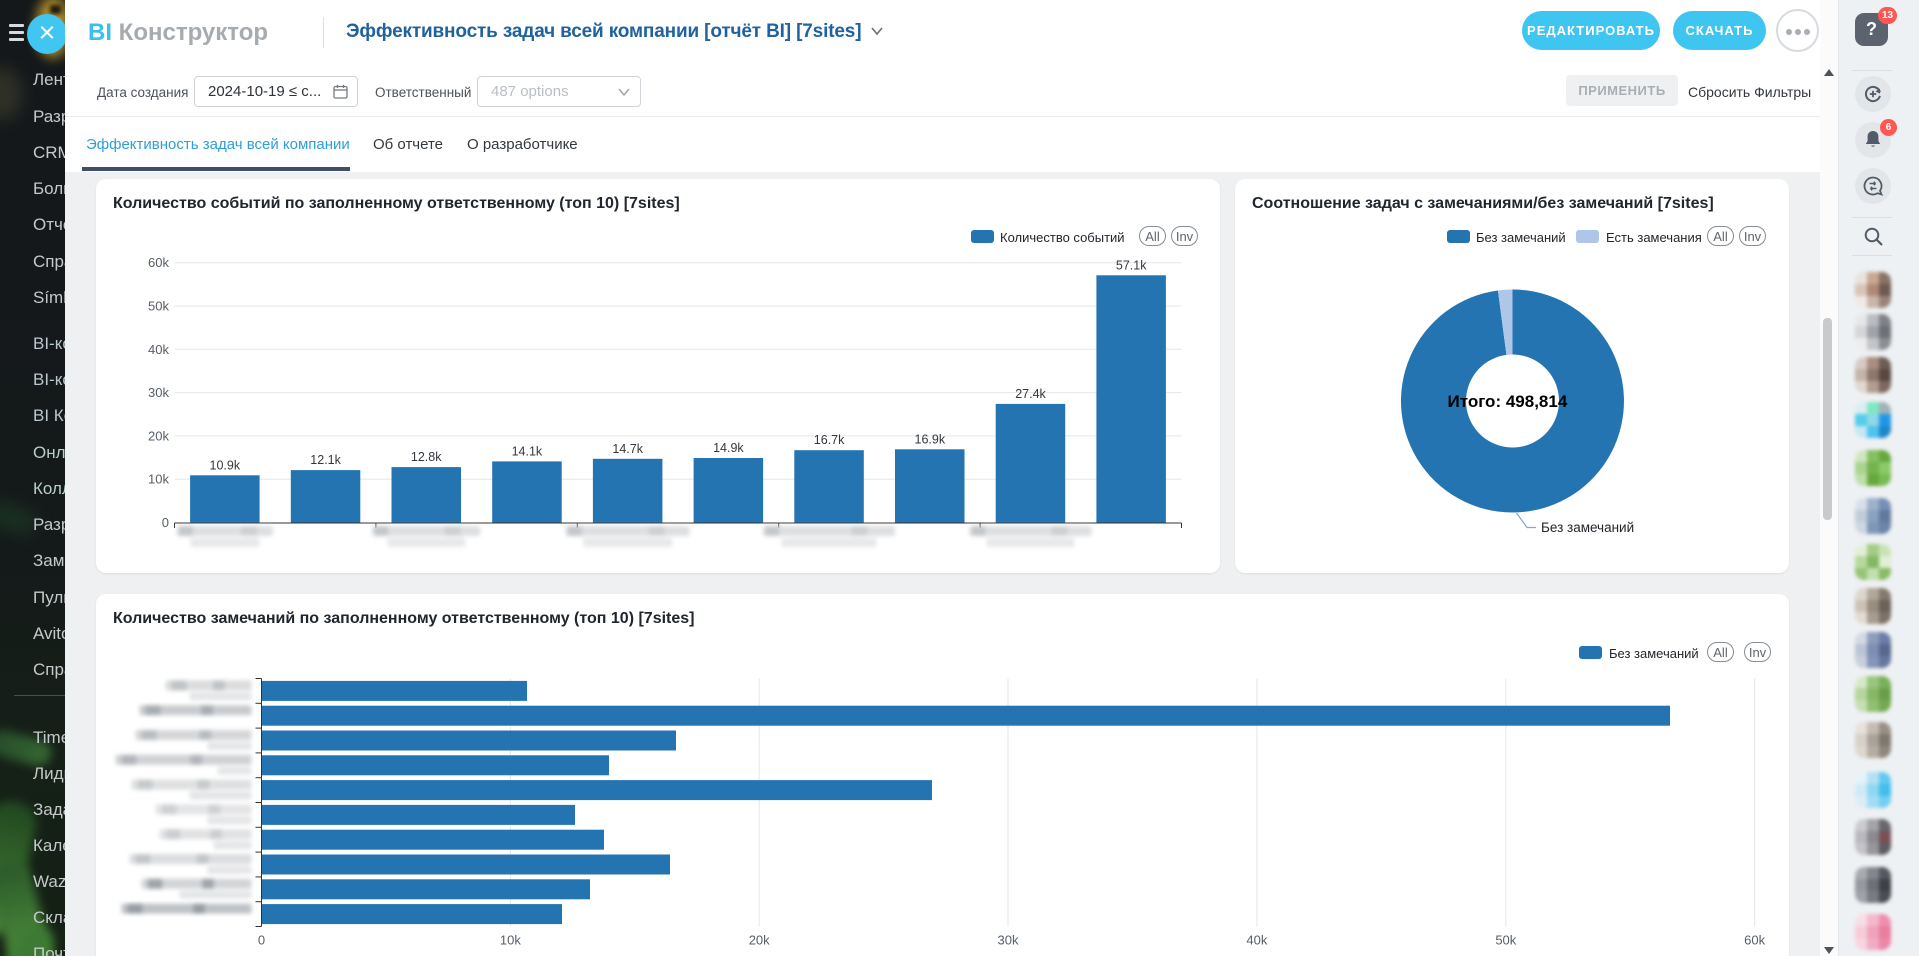 The width and height of the screenshot is (1919, 956). What do you see at coordinates (225, 465) in the screenshot?
I see `svg-text: 10.9k` at bounding box center [225, 465].